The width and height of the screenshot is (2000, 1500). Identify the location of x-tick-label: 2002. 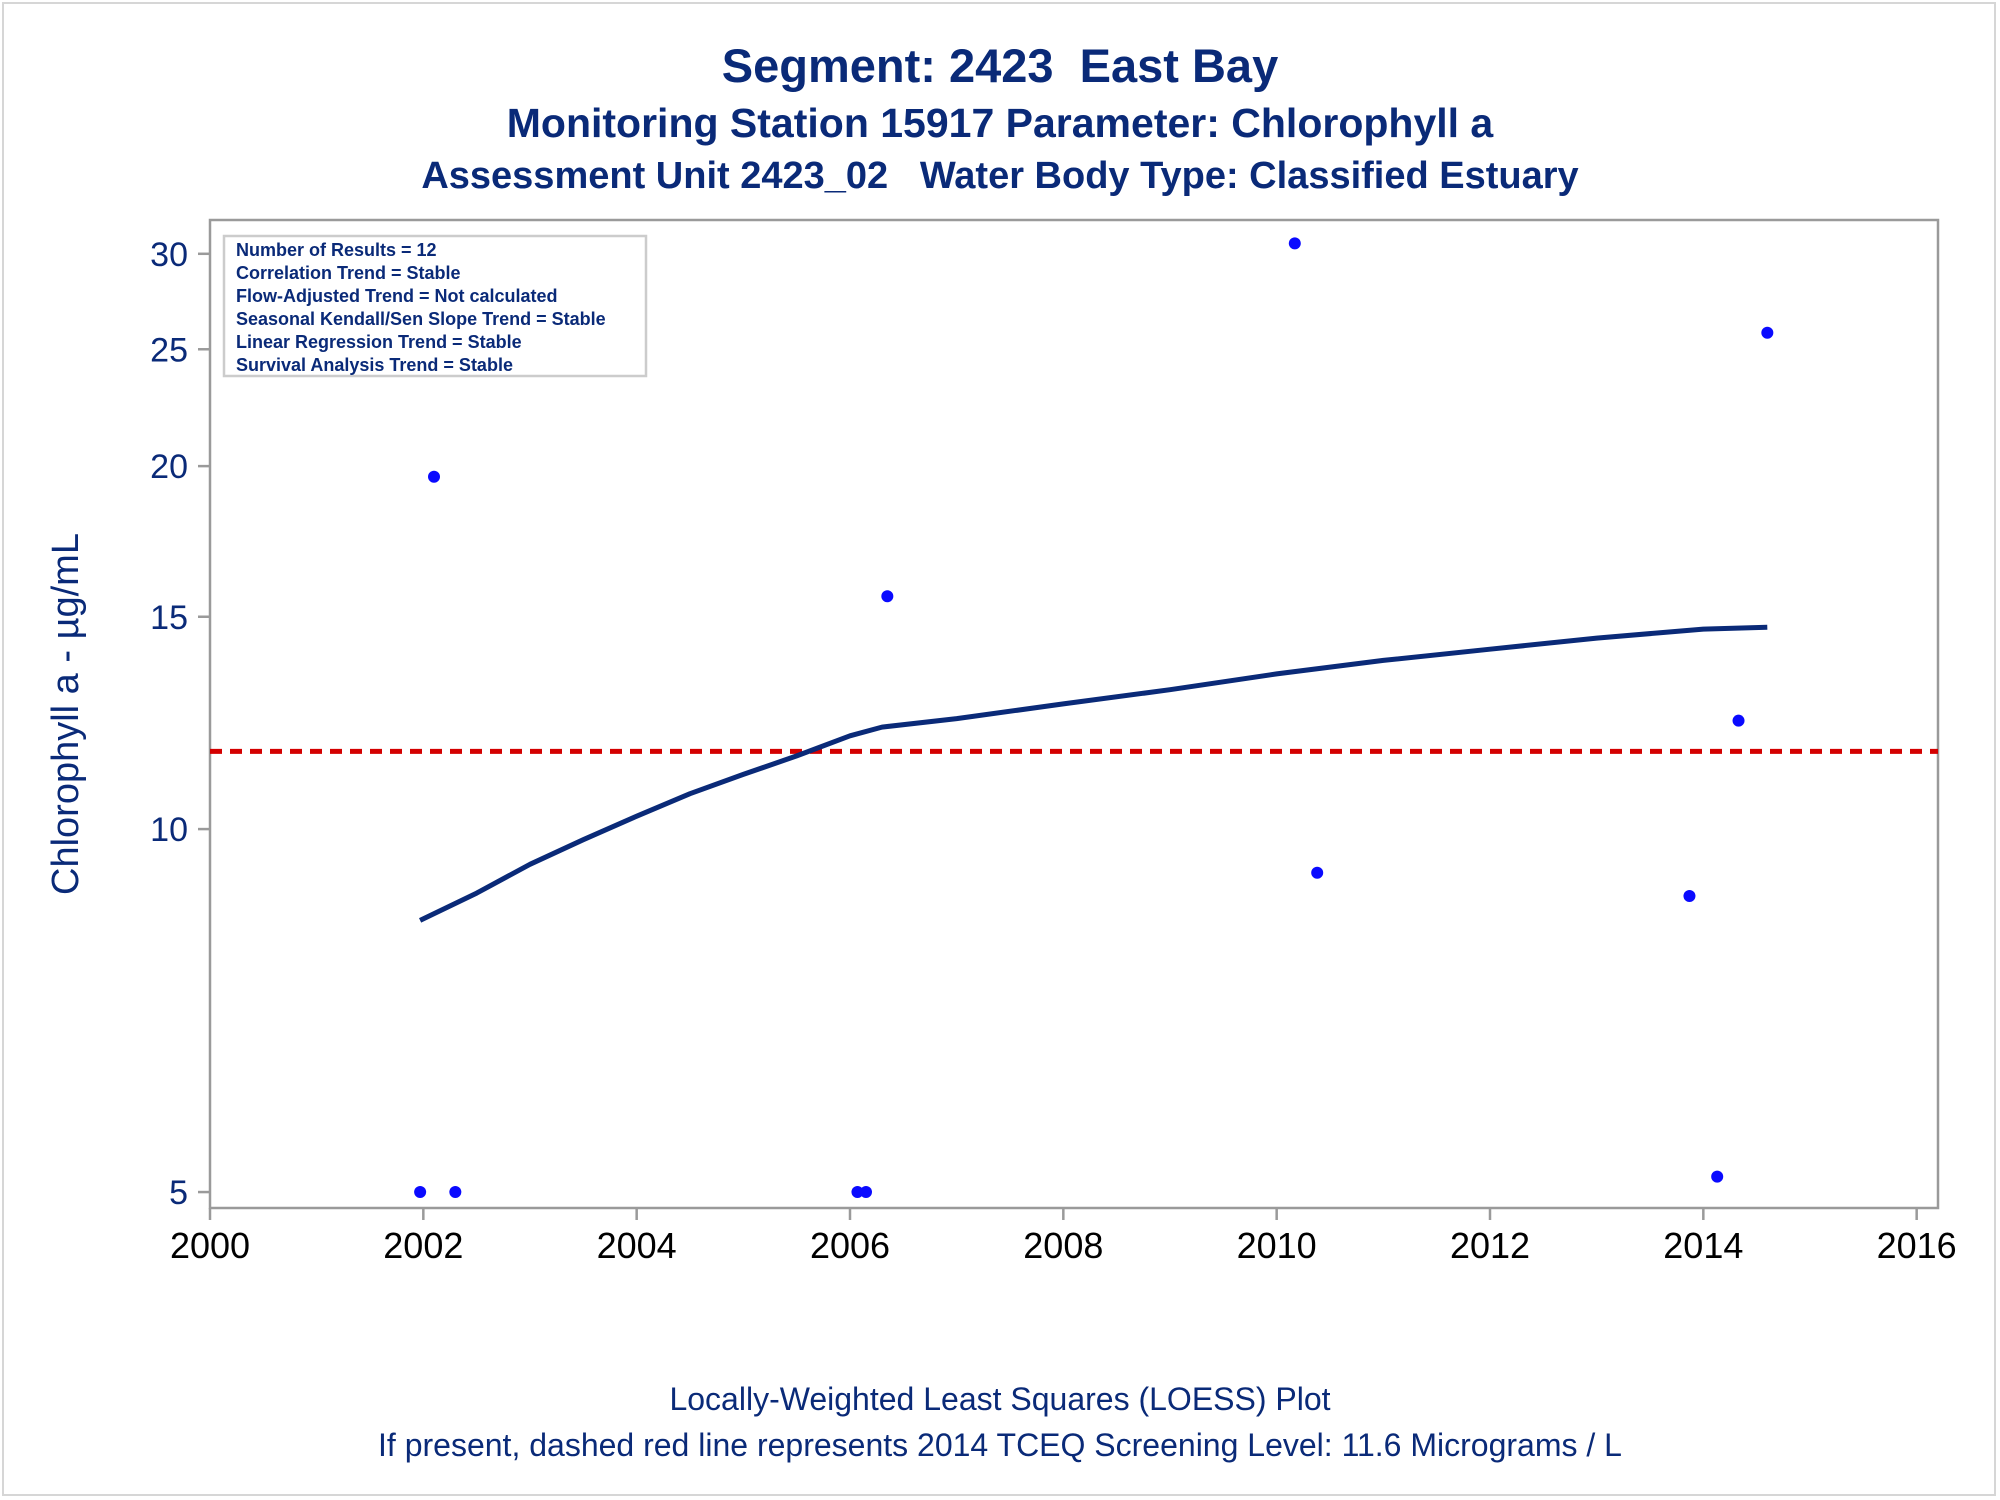
(423, 1245).